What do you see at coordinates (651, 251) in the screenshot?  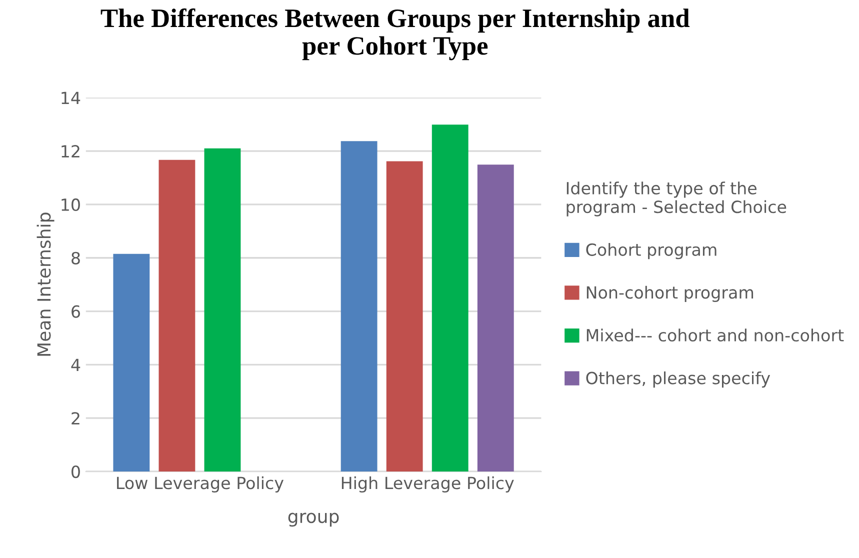 I see `legend-label: Cohort program` at bounding box center [651, 251].